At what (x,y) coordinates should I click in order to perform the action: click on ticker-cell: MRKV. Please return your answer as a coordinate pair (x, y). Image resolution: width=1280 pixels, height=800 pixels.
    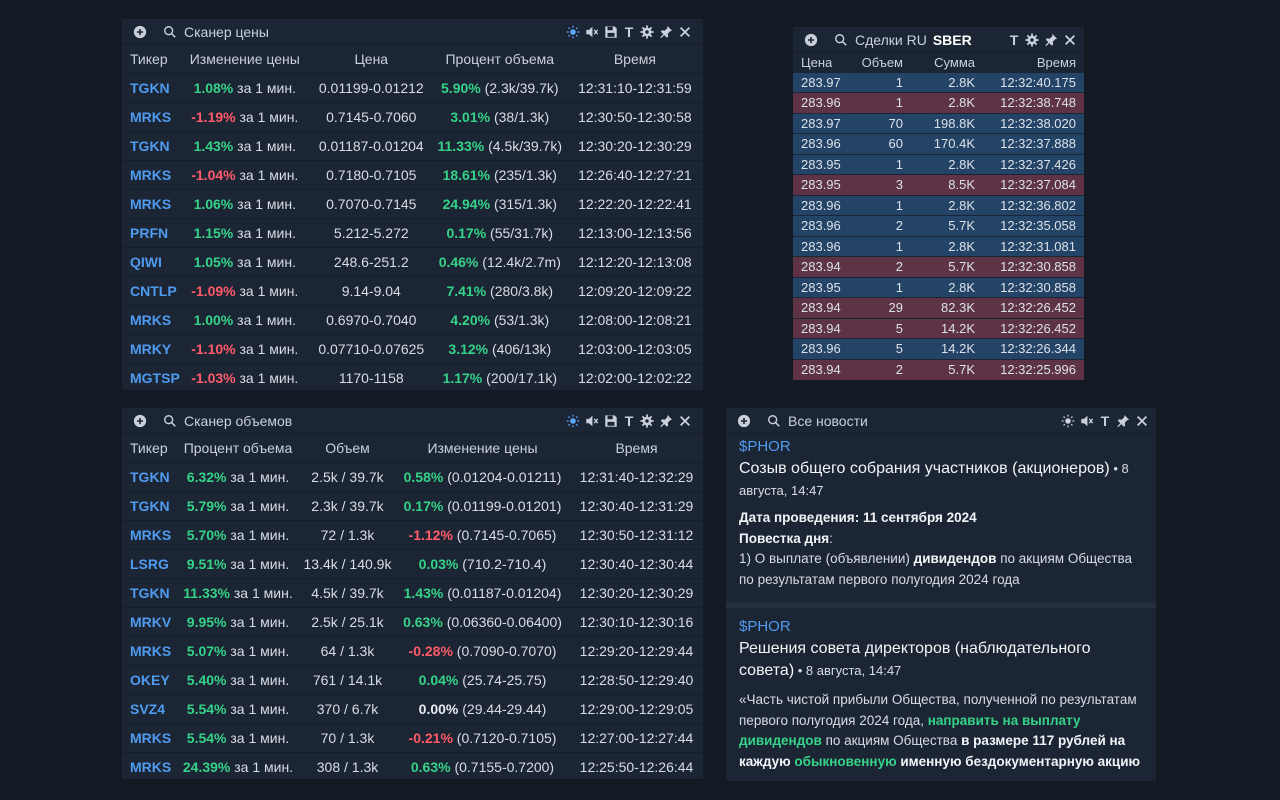
    Looking at the image, I should click on (149, 621).